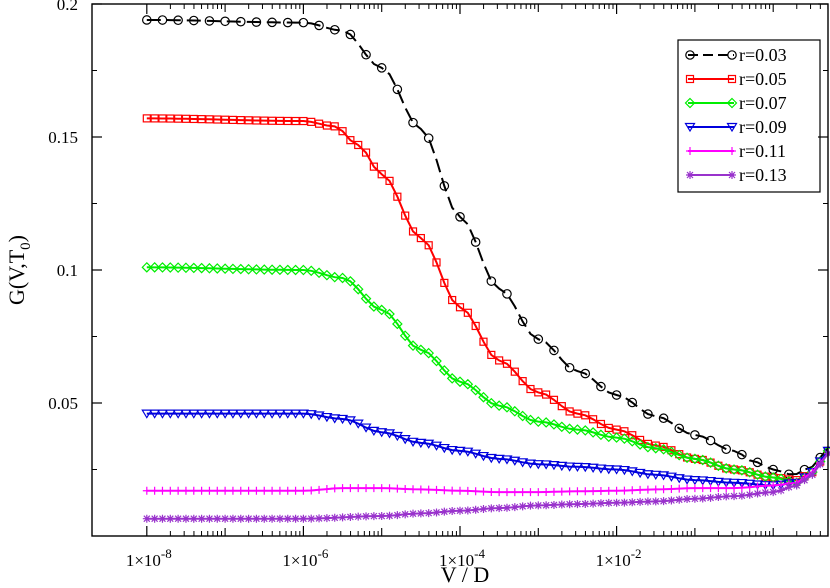 This screenshot has width=830, height=588. Describe the element at coordinates (736, 175) in the screenshot. I see `legend-entry-r=0.13: r=0.13` at that location.